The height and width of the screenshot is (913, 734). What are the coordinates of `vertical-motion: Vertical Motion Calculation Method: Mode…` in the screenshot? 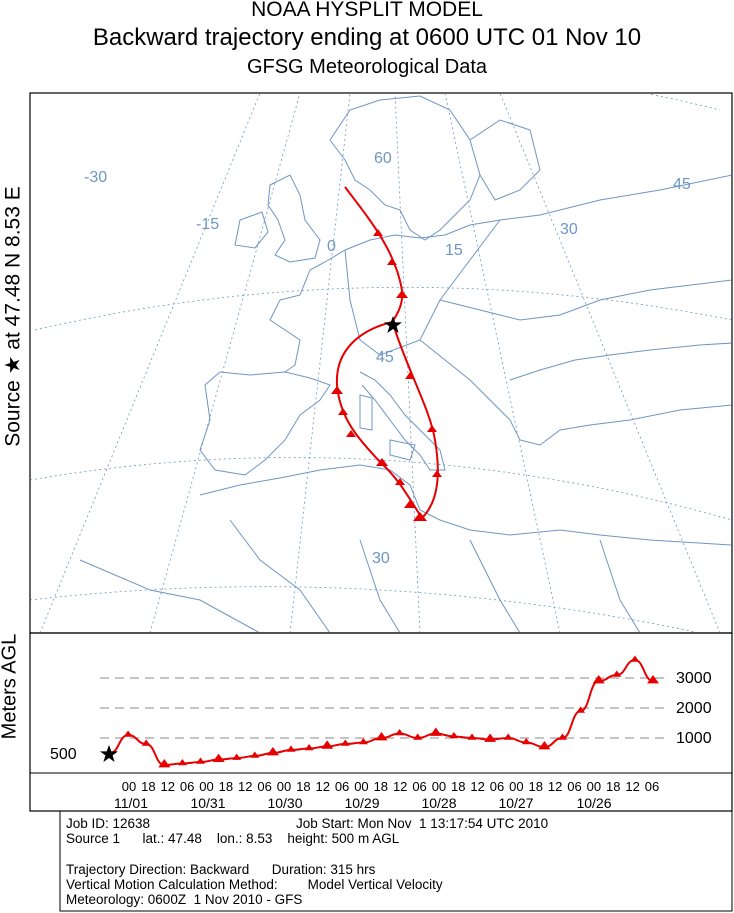 It's located at (254, 884).